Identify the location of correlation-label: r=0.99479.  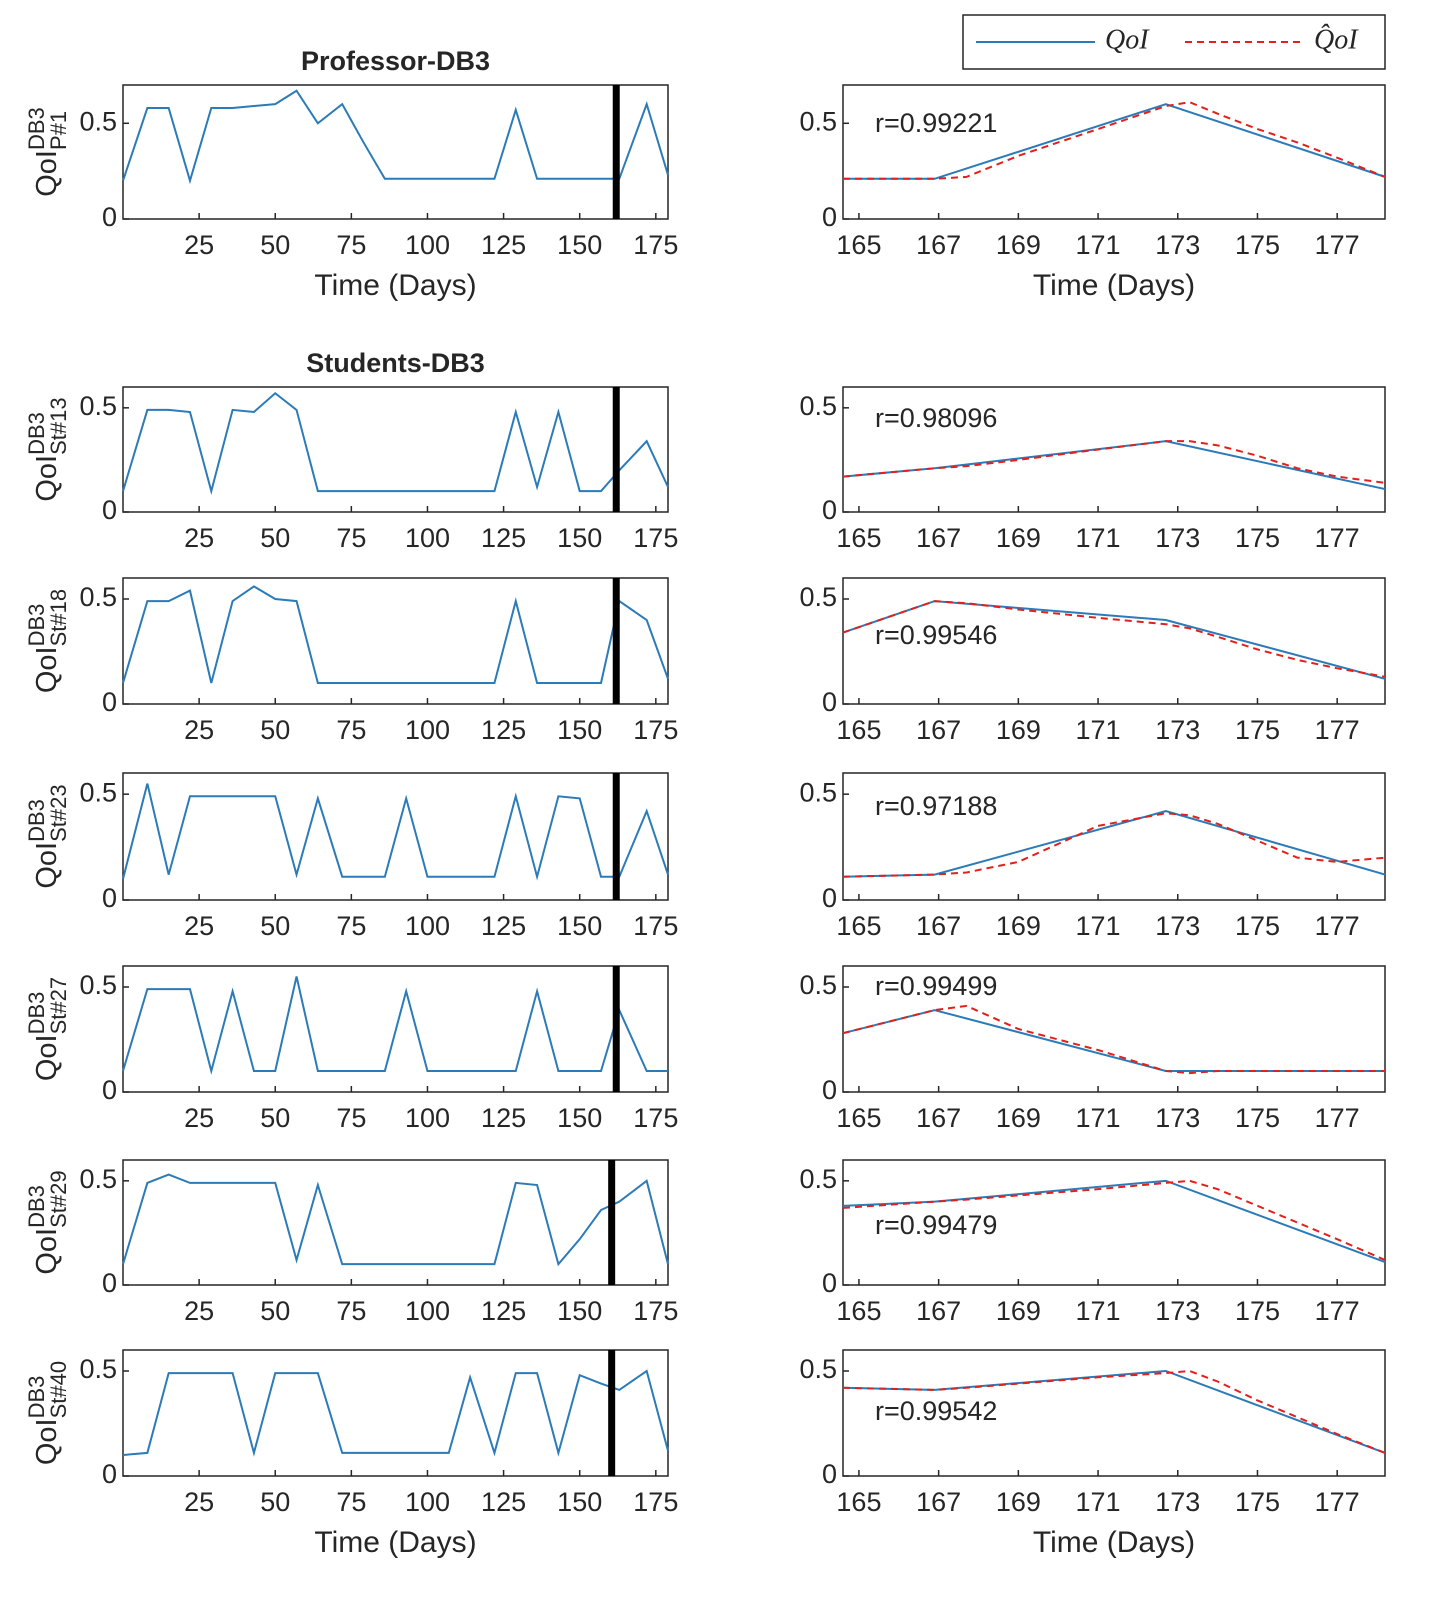
(936, 1225).